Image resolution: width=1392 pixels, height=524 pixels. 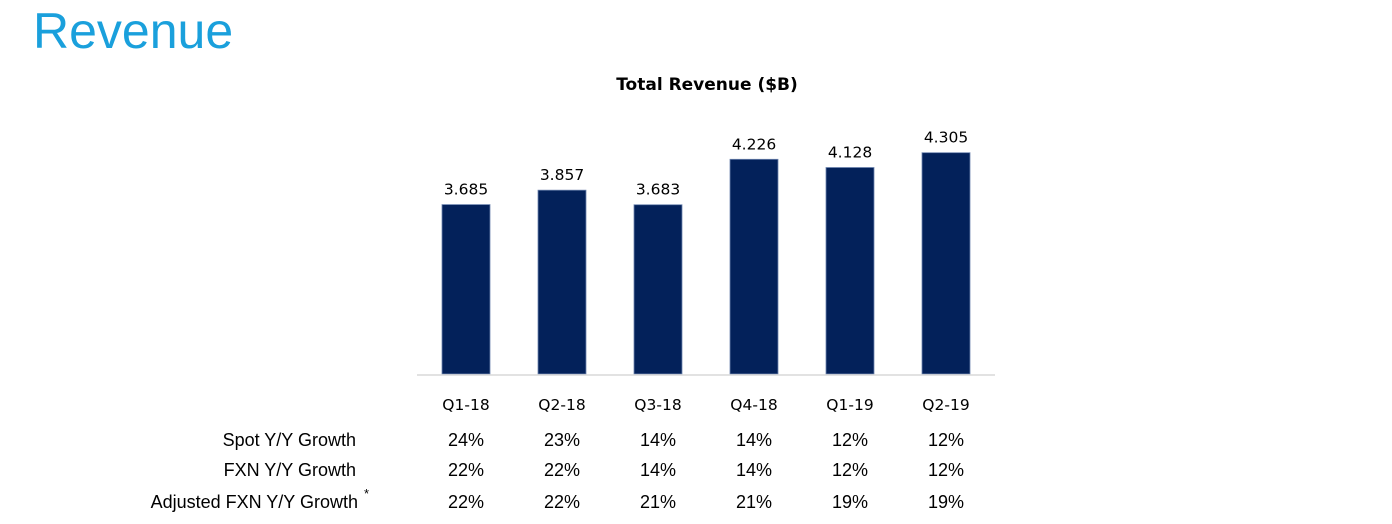 I want to click on data-label: 4.305, so click(x=946, y=138).